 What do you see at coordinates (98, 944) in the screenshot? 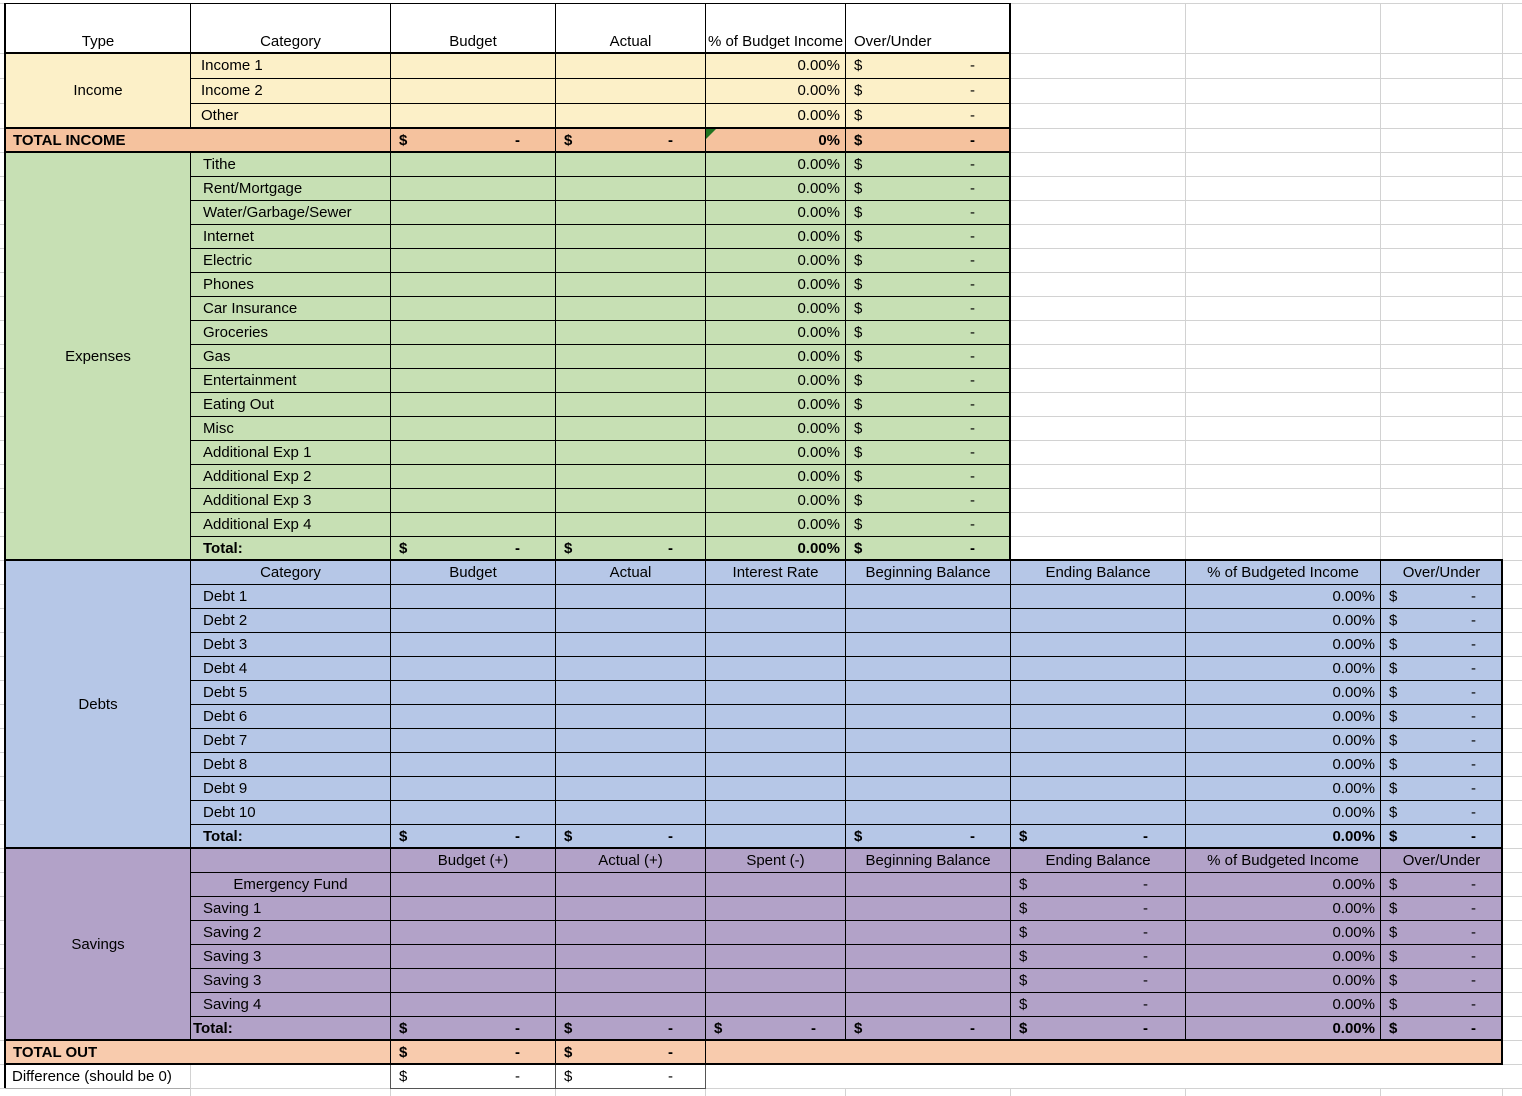
I see `savings-type-cell: Savings` at bounding box center [98, 944].